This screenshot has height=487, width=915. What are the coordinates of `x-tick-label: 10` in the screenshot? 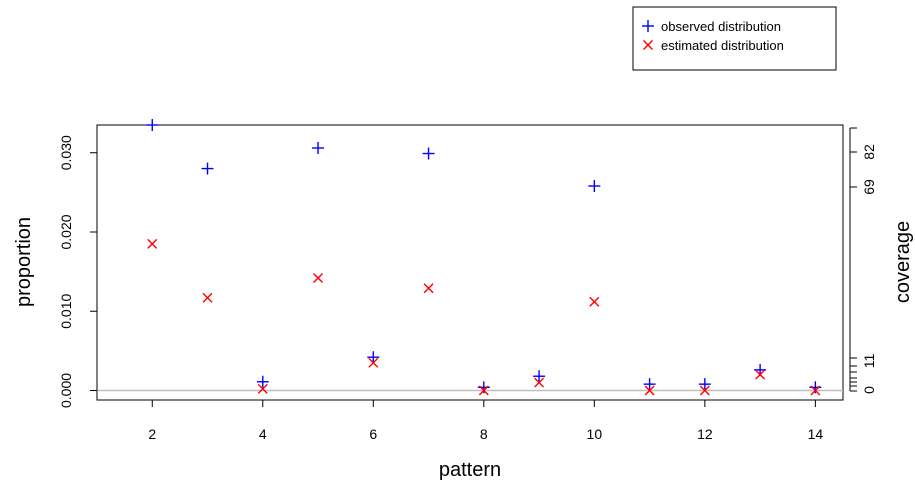 It's located at (595, 434).